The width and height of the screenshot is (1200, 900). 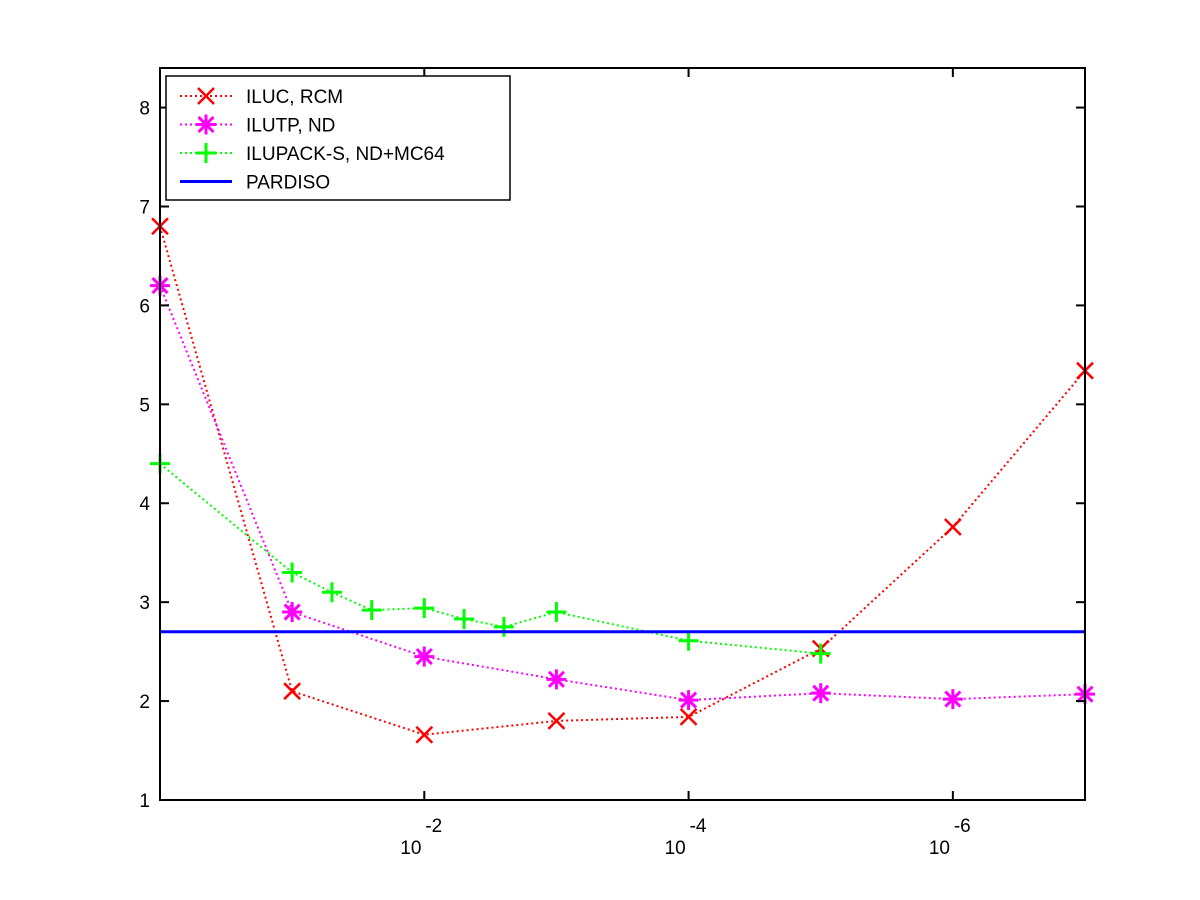 I want to click on y-tick-label: 8, so click(x=144, y=109).